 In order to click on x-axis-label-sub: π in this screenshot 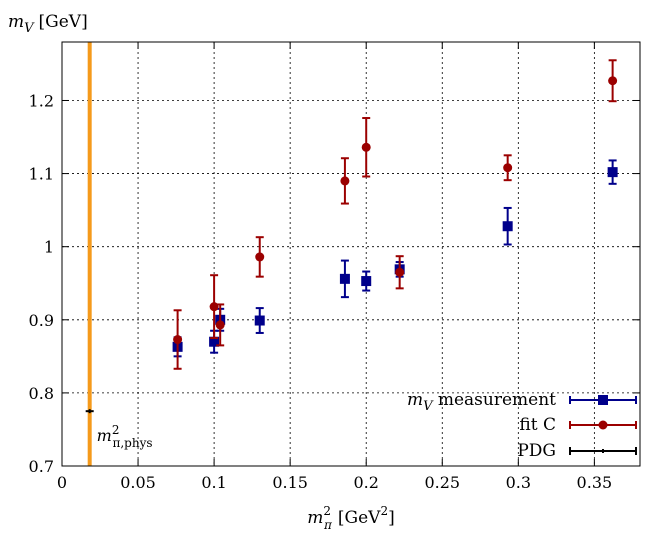, I will do `click(328, 525)`.